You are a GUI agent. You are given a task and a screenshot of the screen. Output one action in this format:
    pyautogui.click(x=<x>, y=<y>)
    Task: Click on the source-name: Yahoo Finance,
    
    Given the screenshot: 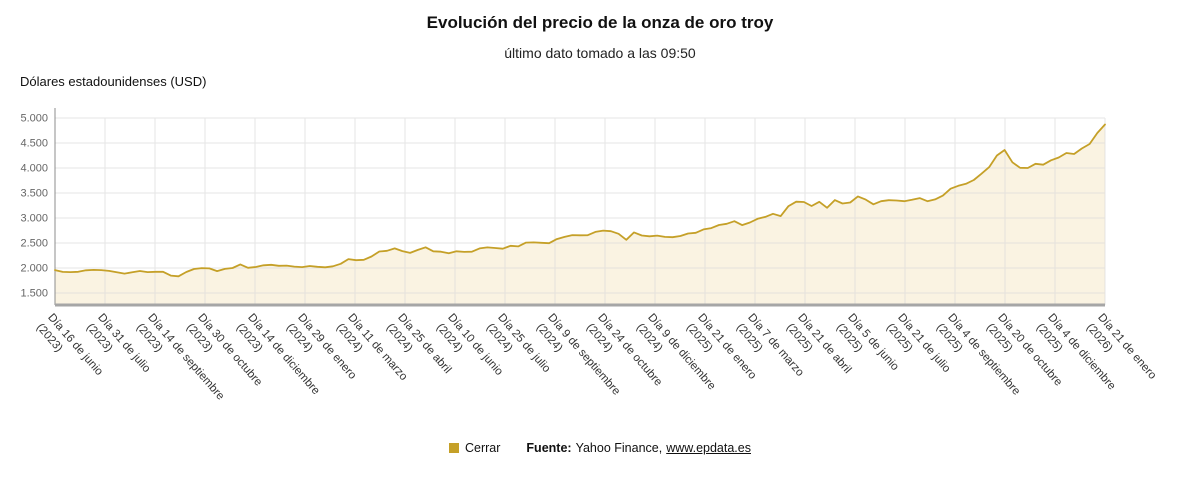 What is the action you would take?
    pyautogui.click(x=619, y=448)
    